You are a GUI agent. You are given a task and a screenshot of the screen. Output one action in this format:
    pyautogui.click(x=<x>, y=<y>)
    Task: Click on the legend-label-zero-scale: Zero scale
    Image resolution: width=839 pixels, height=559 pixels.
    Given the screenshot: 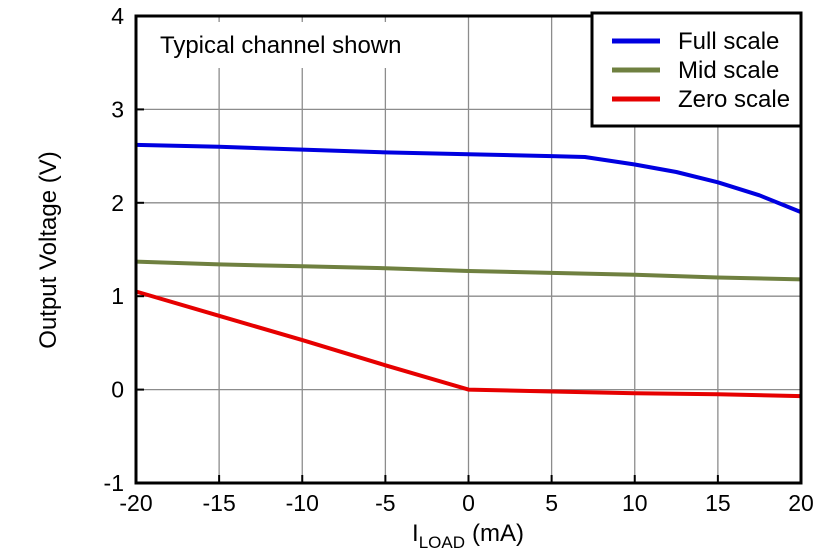 What is the action you would take?
    pyautogui.click(x=734, y=99)
    